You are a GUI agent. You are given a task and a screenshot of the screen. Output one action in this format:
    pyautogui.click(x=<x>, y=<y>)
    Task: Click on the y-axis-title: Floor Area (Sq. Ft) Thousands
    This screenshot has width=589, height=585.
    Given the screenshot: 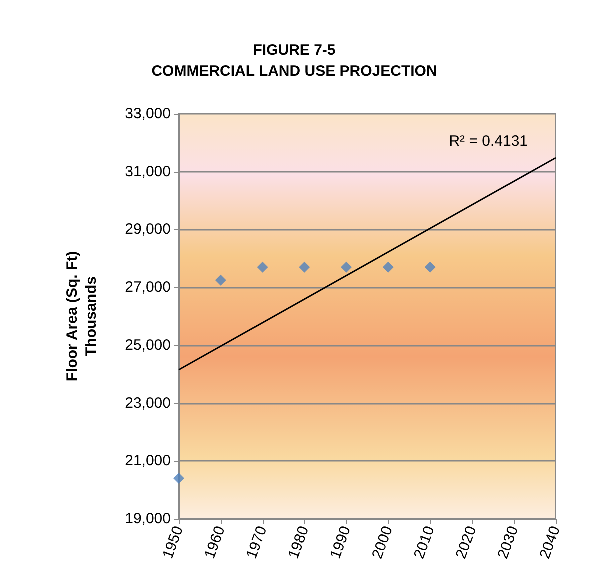 What is the action you would take?
    pyautogui.click(x=82, y=316)
    